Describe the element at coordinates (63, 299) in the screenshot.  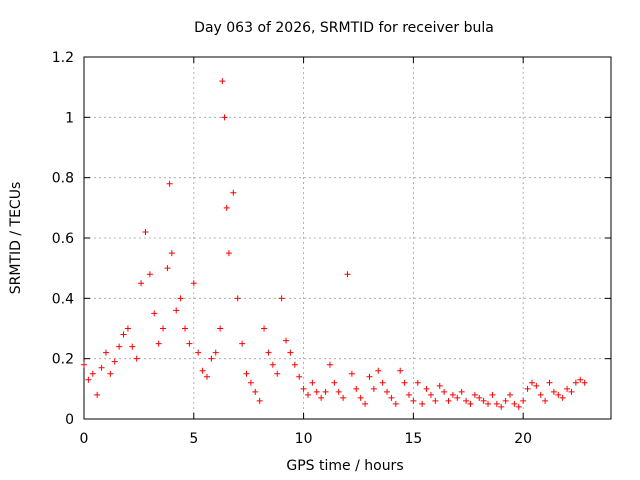
I see `y-tick-label: 0.4` at that location.